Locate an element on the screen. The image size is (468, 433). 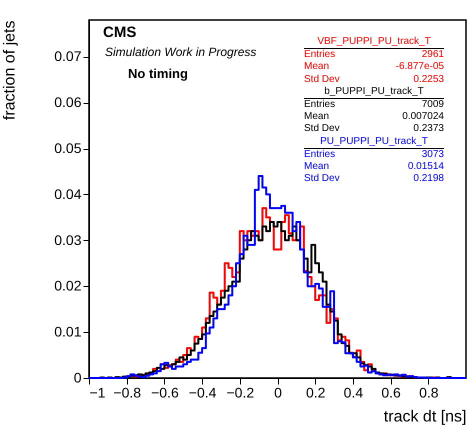
annotation: 7009 is located at coordinates (433, 105).